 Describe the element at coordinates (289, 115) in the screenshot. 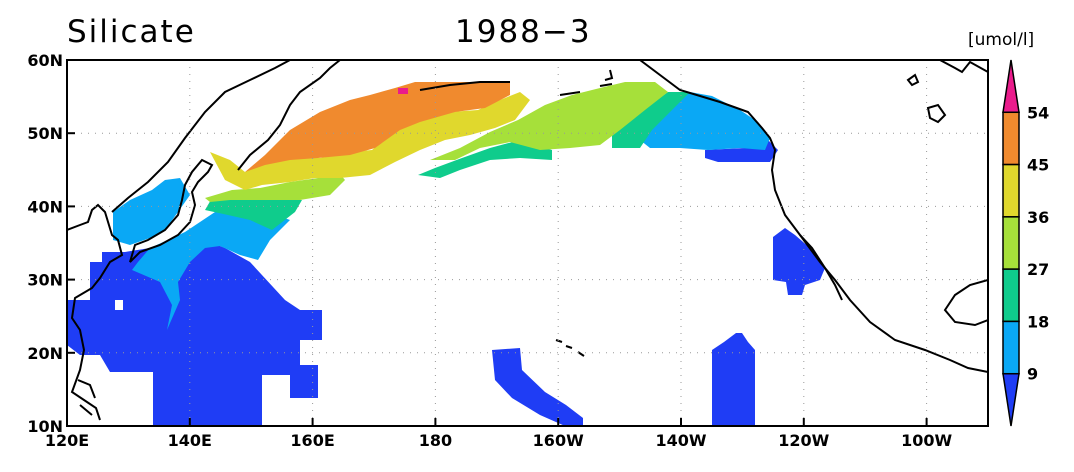

I see `kamchatka-coast` at that location.